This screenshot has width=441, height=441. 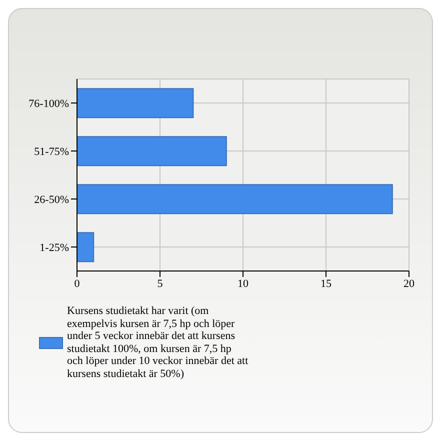 I want to click on y-tick-label: 76-100%, so click(x=48, y=104).